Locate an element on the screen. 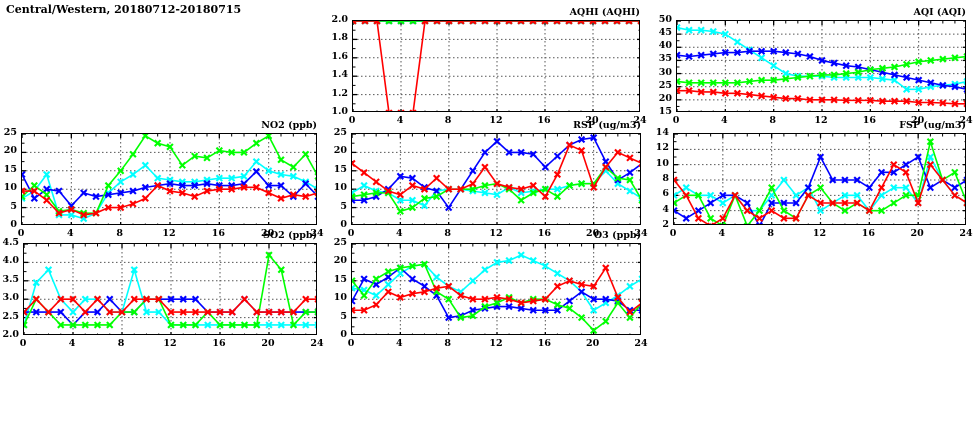  series-red-no2 is located at coordinates (169, 200).